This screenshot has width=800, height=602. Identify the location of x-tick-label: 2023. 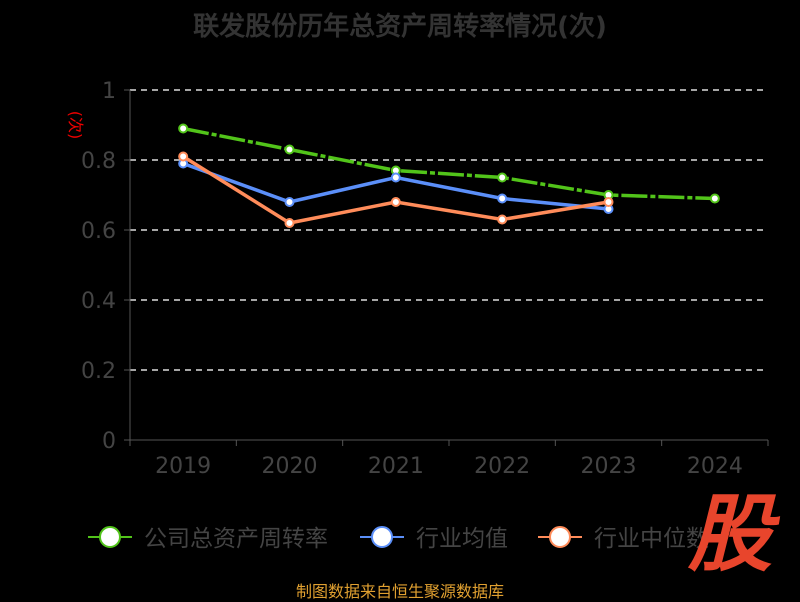
(609, 466).